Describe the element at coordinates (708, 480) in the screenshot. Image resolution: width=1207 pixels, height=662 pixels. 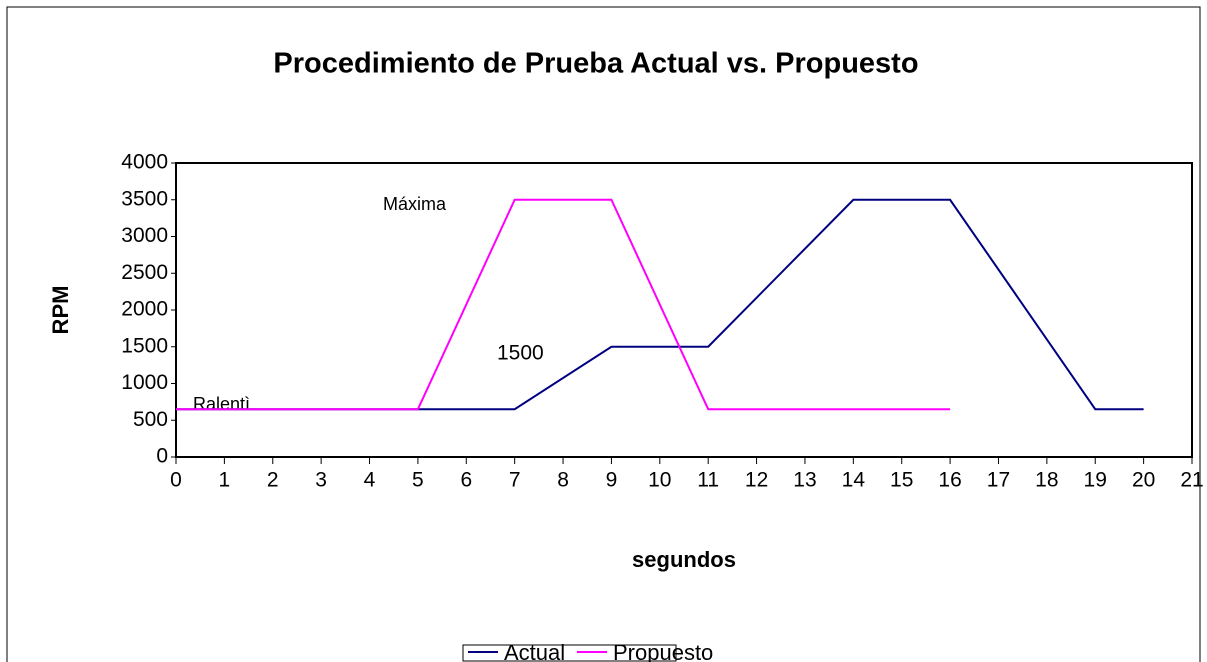
I see `x-tick-label: 11` at that location.